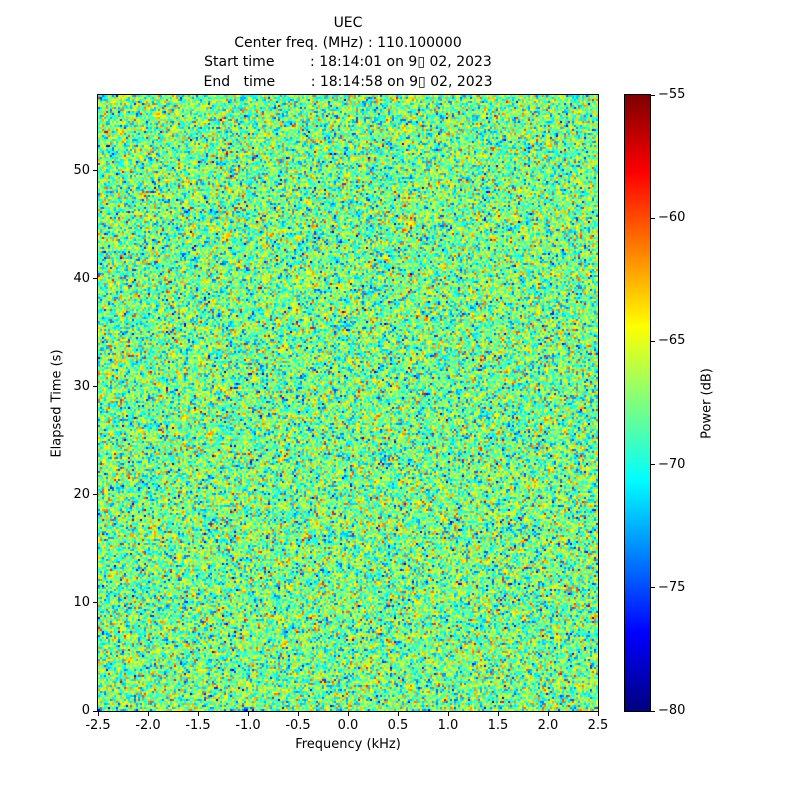 The width and height of the screenshot is (800, 800). What do you see at coordinates (57, 403) in the screenshot?
I see `y-axis-label: Elapsed Time (s)` at bounding box center [57, 403].